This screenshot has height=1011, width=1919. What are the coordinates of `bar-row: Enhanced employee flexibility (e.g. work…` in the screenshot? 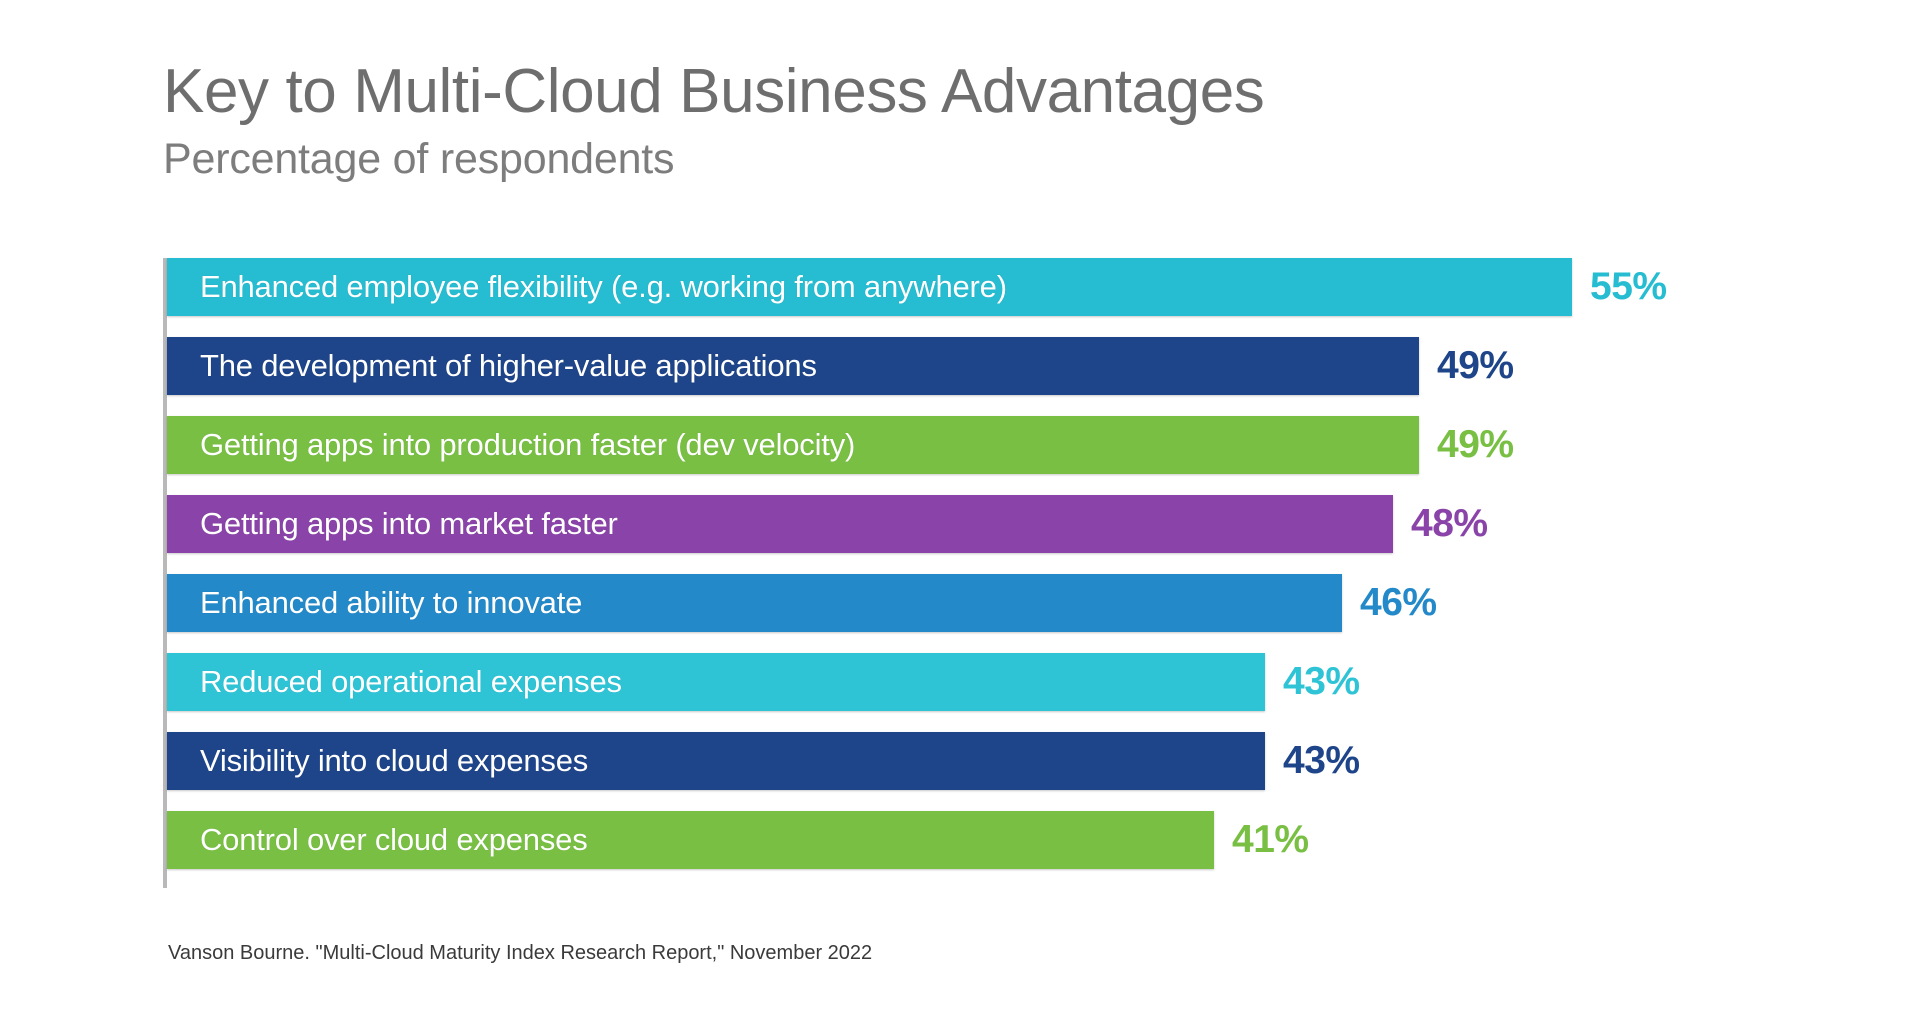 It's located at (975, 287).